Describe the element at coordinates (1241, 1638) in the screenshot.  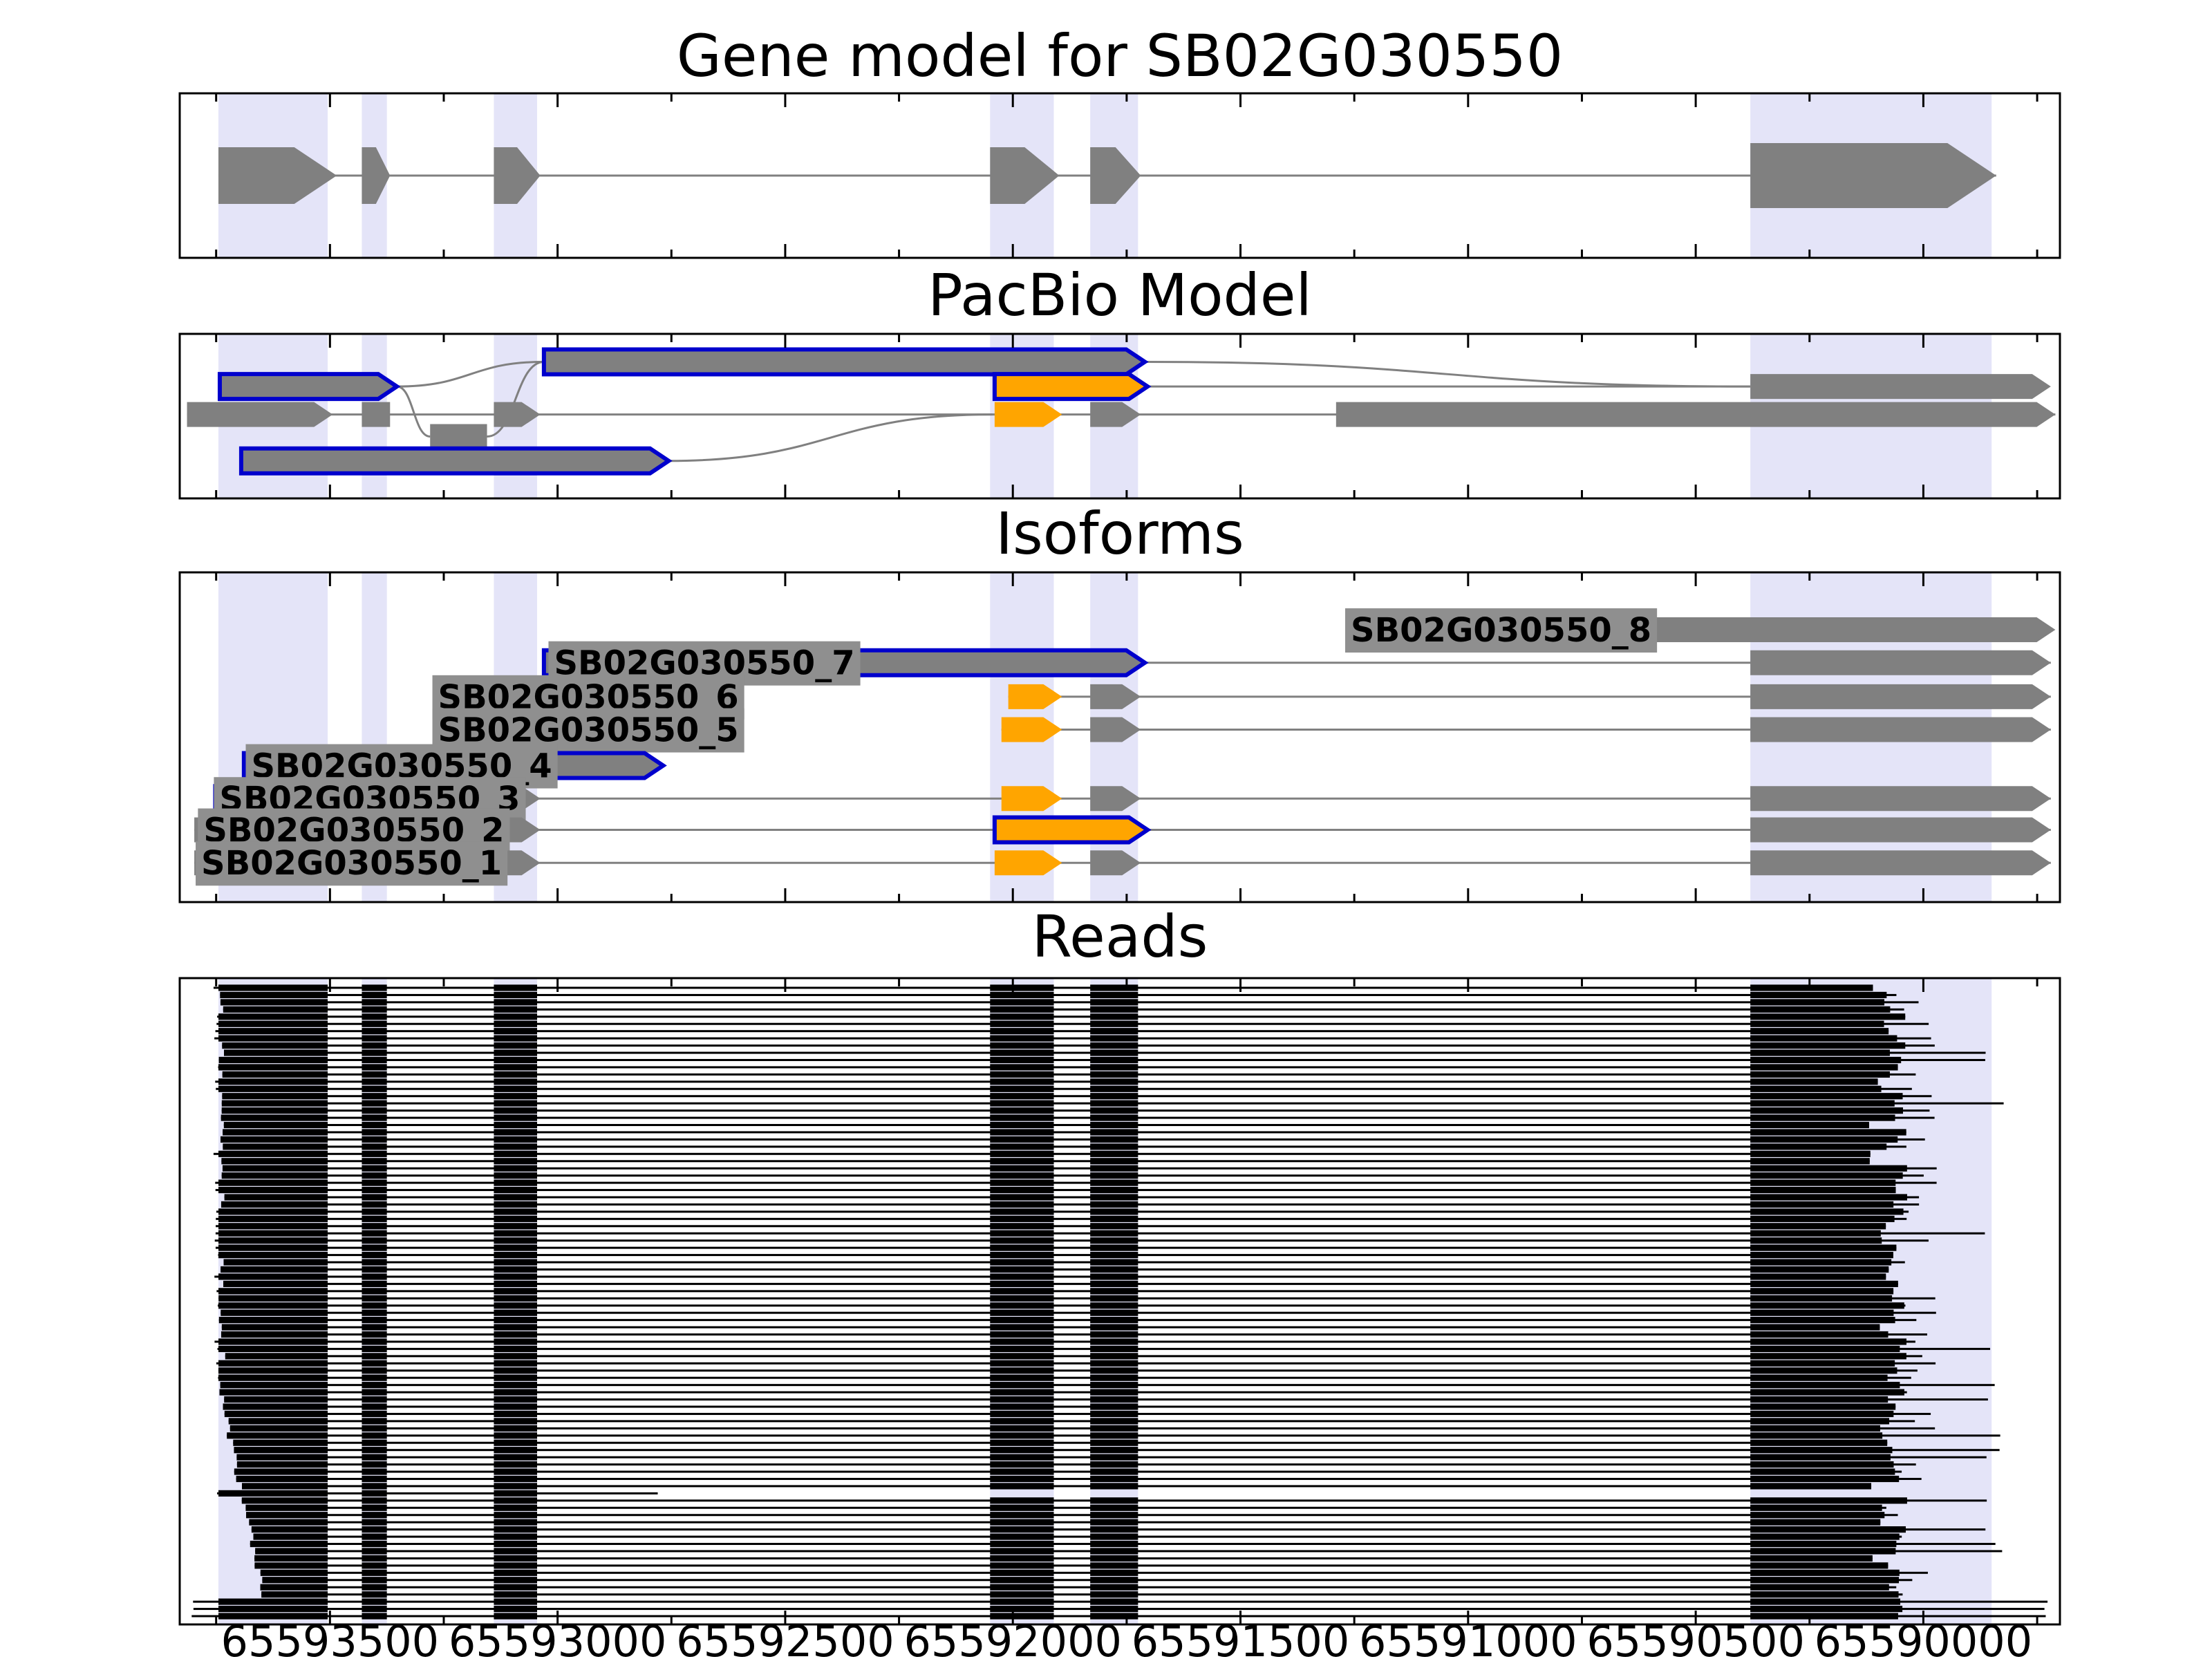
I see `axis-tick-label: 65591500` at that location.